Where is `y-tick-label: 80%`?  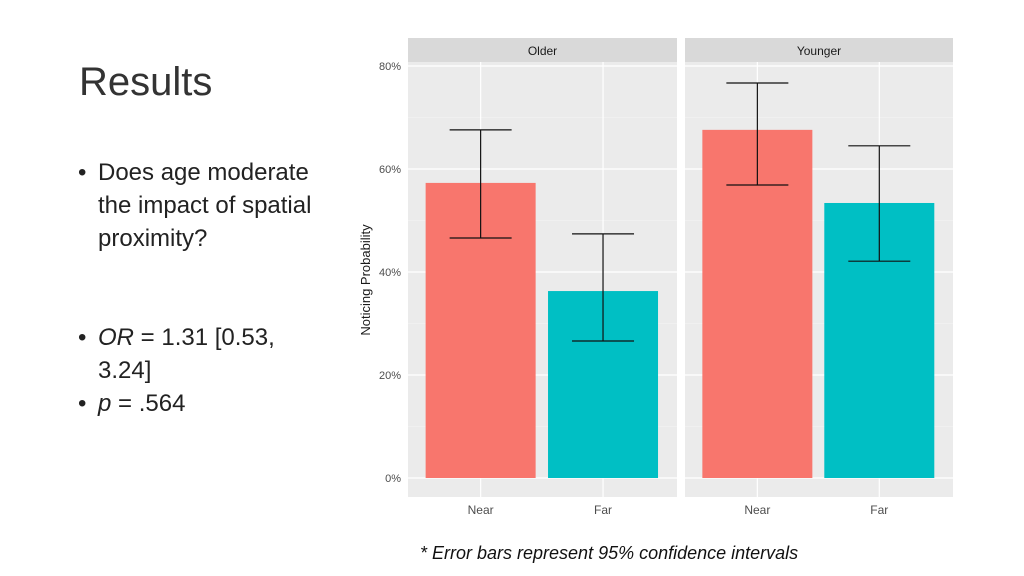 y-tick-label: 80% is located at coordinates (390, 67).